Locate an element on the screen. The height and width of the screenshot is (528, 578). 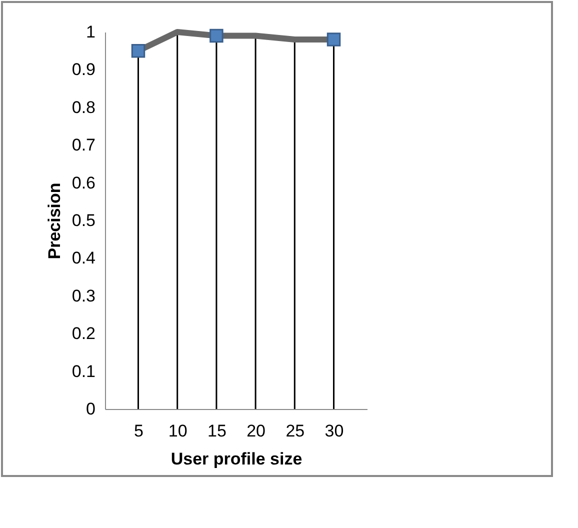
y-tick-label: 0.9 is located at coordinates (84, 70).